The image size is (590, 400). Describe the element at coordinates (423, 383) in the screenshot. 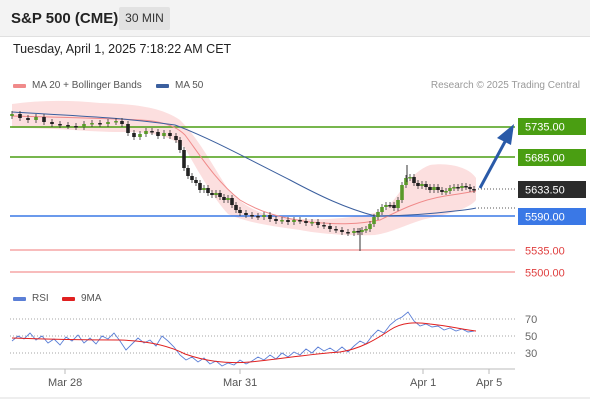

I see `x-label-apr1: Apr 1` at that location.